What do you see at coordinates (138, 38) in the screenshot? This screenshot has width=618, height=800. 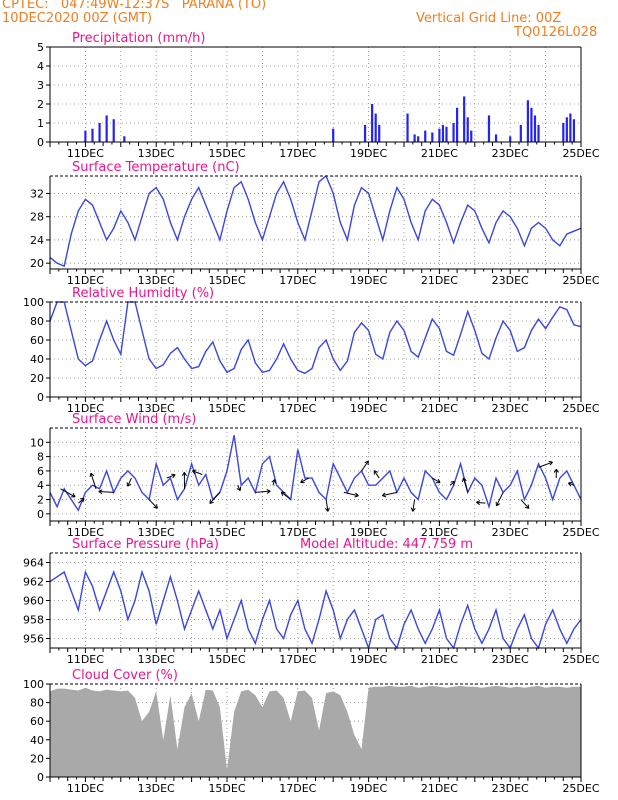 I see `panel-title: Precipitation (mm/h)` at bounding box center [138, 38].